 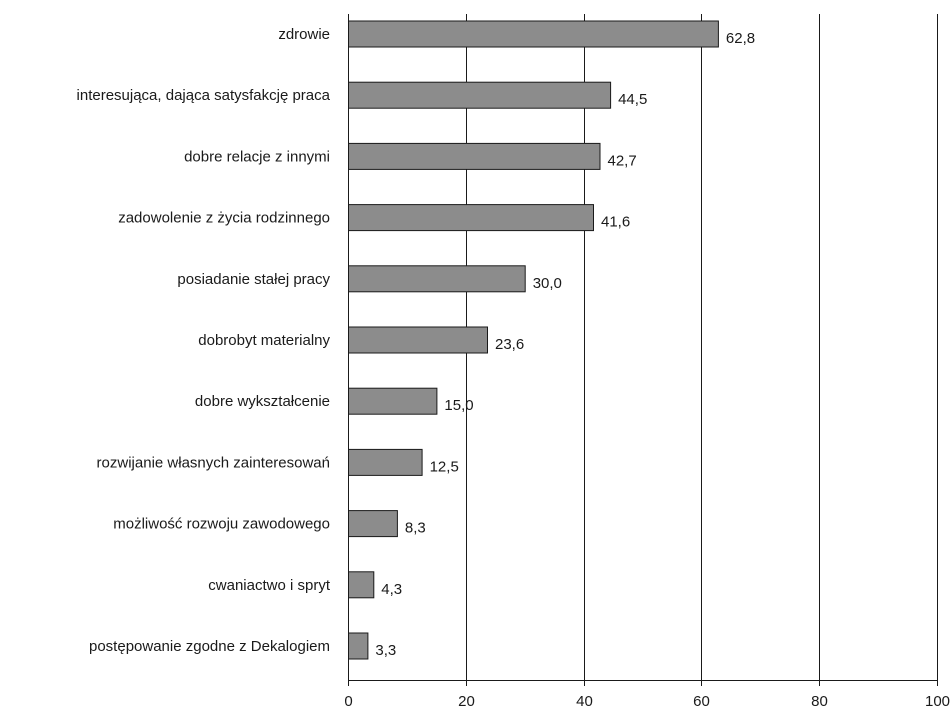 What do you see at coordinates (204, 95) in the screenshot?
I see `category-label: interesująca, dająca satysfakcję praca` at bounding box center [204, 95].